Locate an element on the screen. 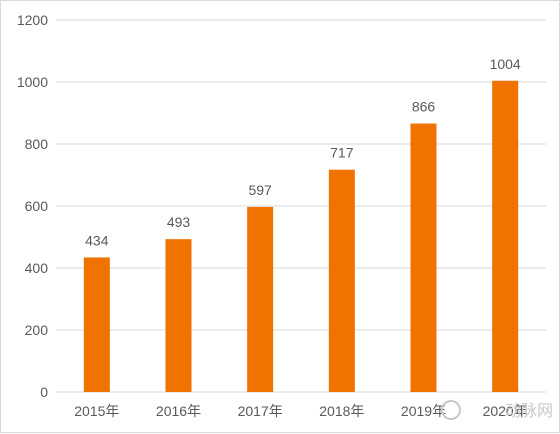  y-tick-label: 1200 is located at coordinates (32, 20).